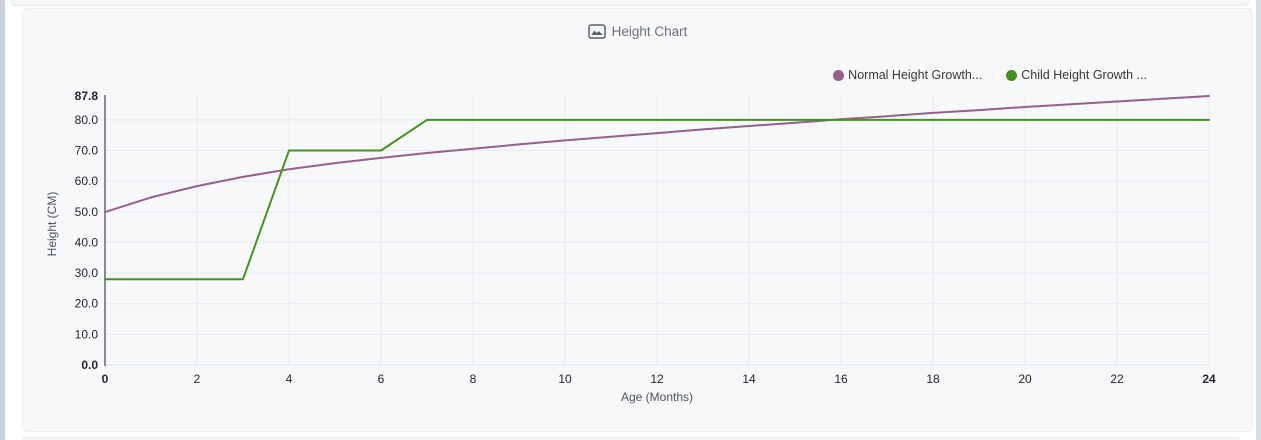 This screenshot has width=1261, height=440. I want to click on y-tick-label: 70.0, so click(87, 151).